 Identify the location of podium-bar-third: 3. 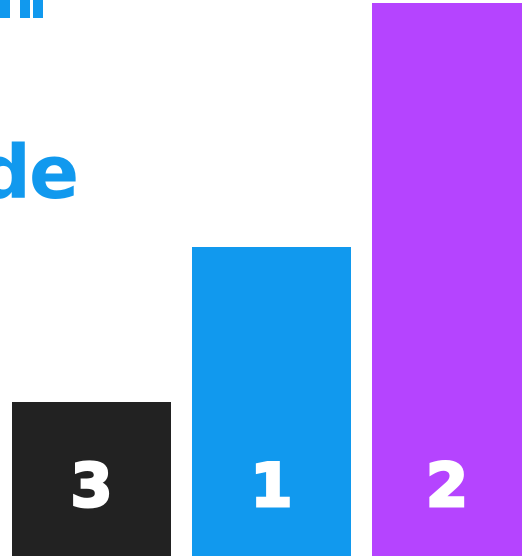
(91, 479).